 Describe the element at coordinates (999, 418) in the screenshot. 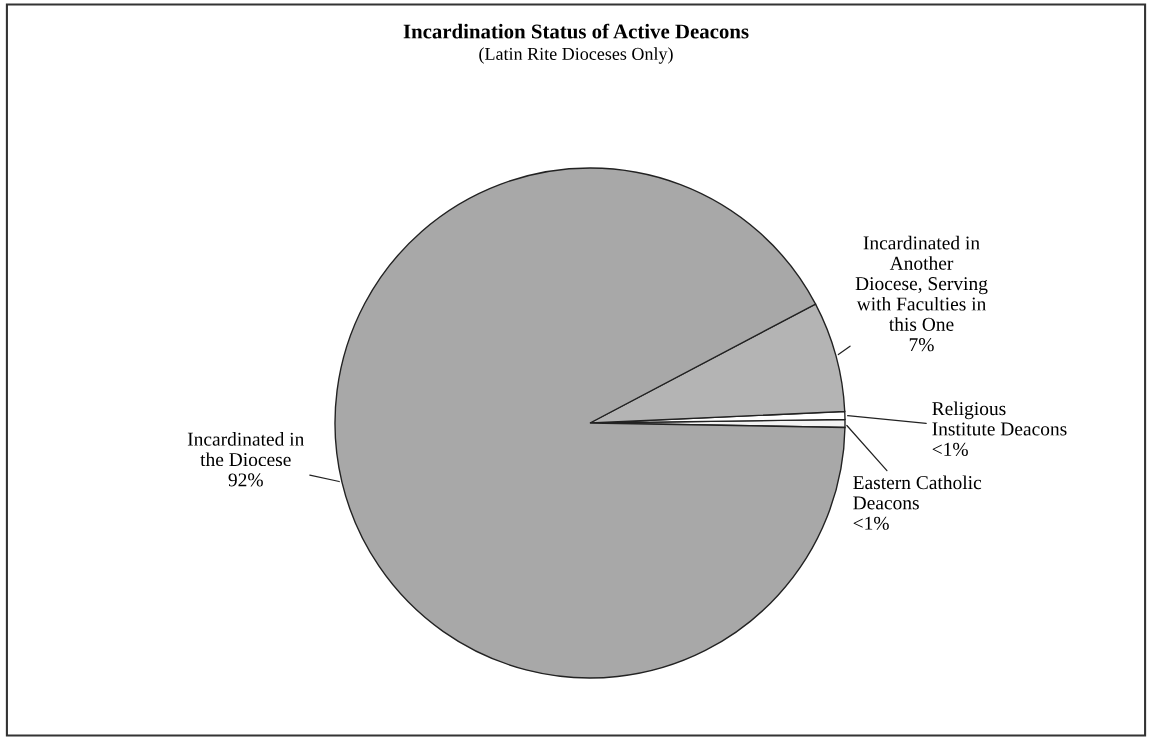

I see `slice-label: Religious Institute Deacons` at that location.